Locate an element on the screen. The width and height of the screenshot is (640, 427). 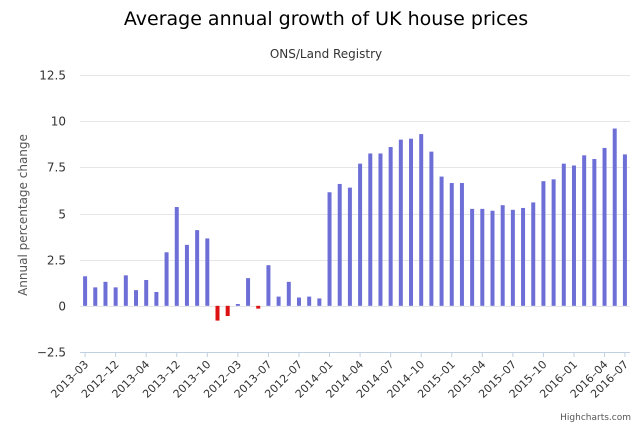
chart-title: Average annual growth of UK house prices is located at coordinates (326, 19).